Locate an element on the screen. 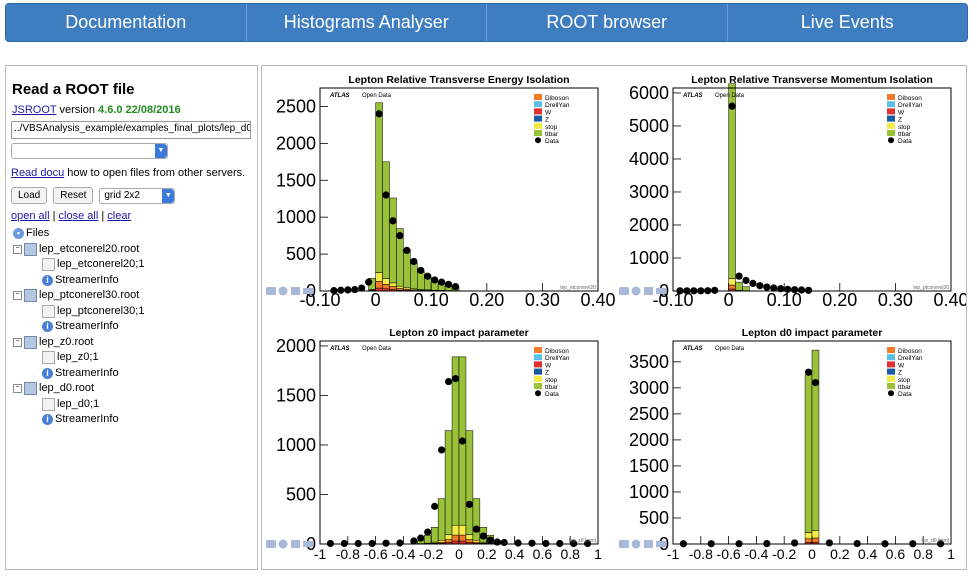  y-tick-label: 2000 is located at coordinates (296, 346).